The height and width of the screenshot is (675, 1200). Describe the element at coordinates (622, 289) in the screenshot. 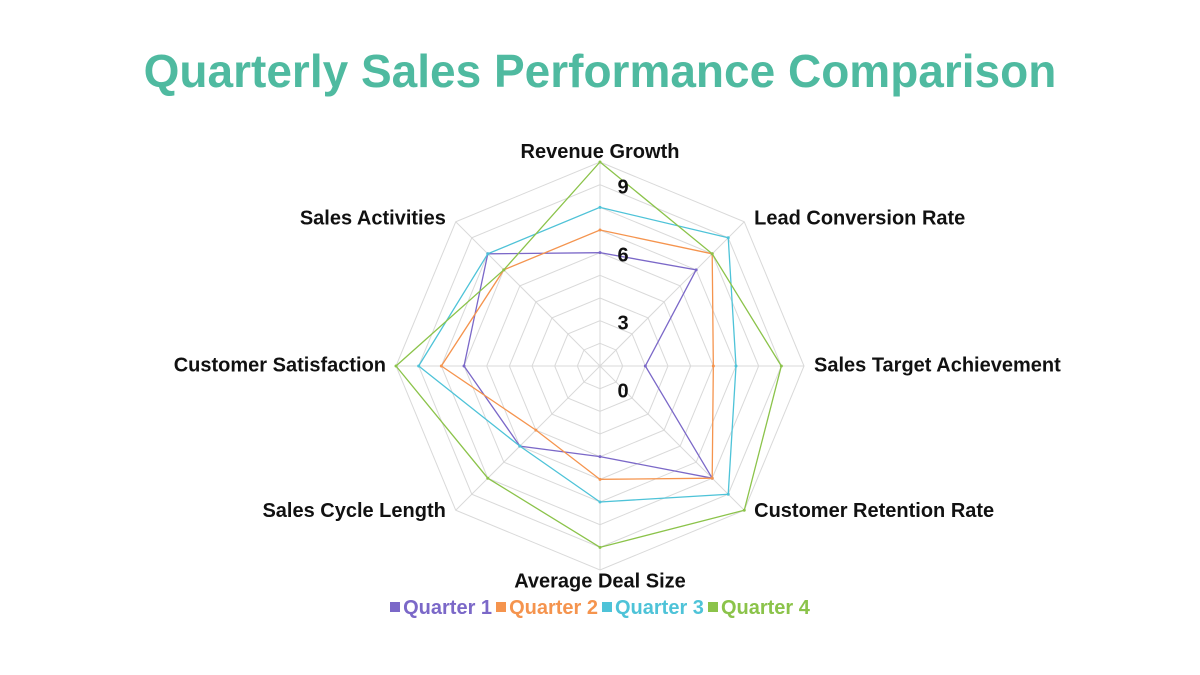

I see `radar-tick-labels: 0 3 6 9` at that location.